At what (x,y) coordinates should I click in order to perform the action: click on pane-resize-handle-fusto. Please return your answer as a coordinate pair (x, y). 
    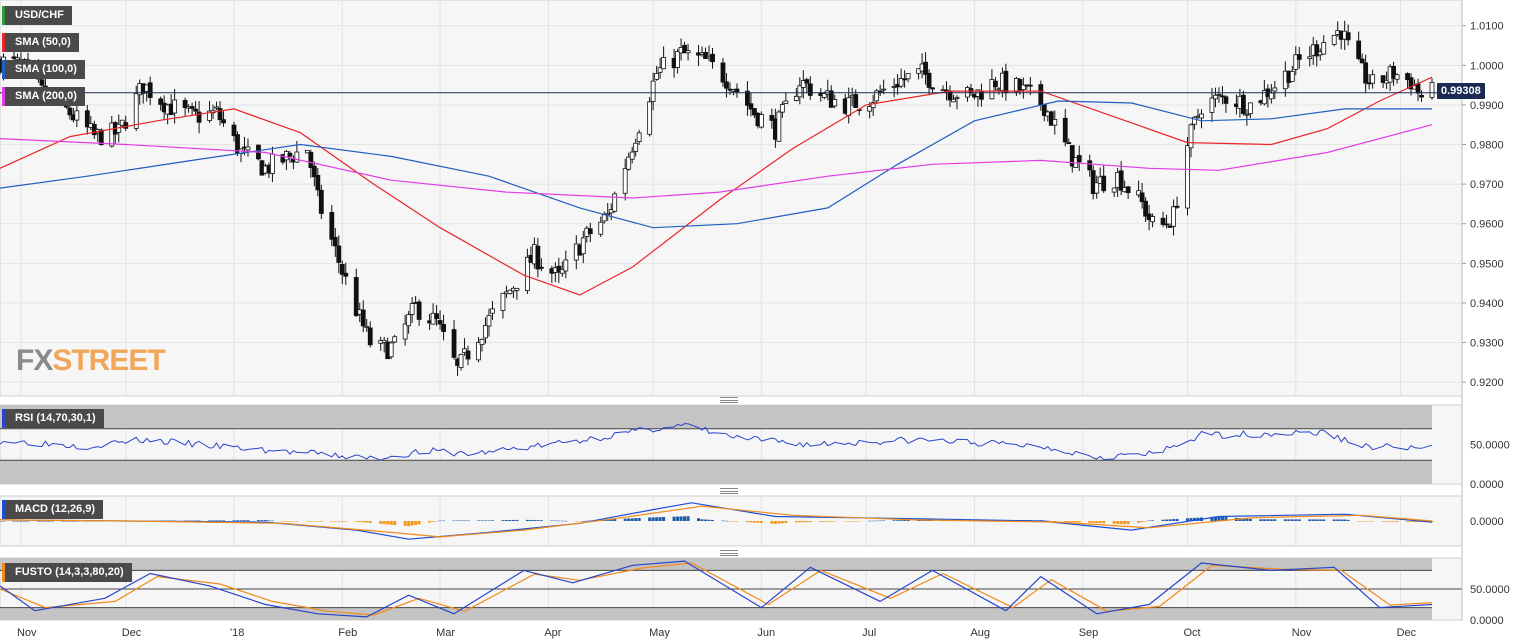
    Looking at the image, I should click on (729, 553).